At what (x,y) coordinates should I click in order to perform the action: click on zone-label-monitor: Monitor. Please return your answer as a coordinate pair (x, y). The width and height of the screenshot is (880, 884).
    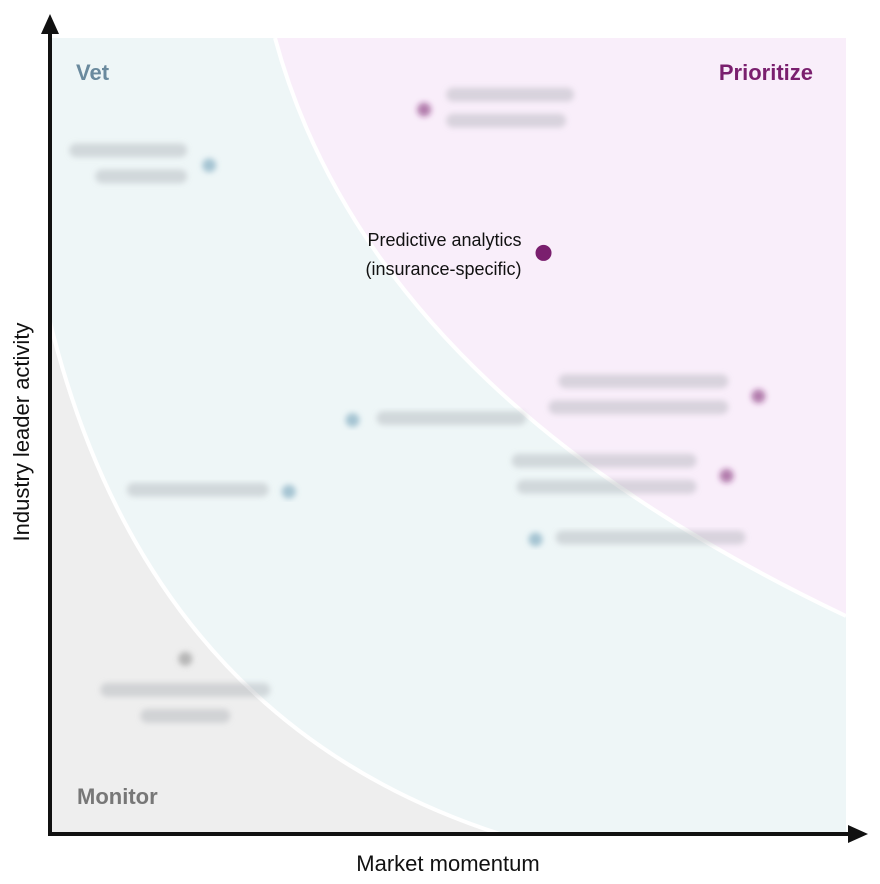
    Looking at the image, I should click on (117, 796).